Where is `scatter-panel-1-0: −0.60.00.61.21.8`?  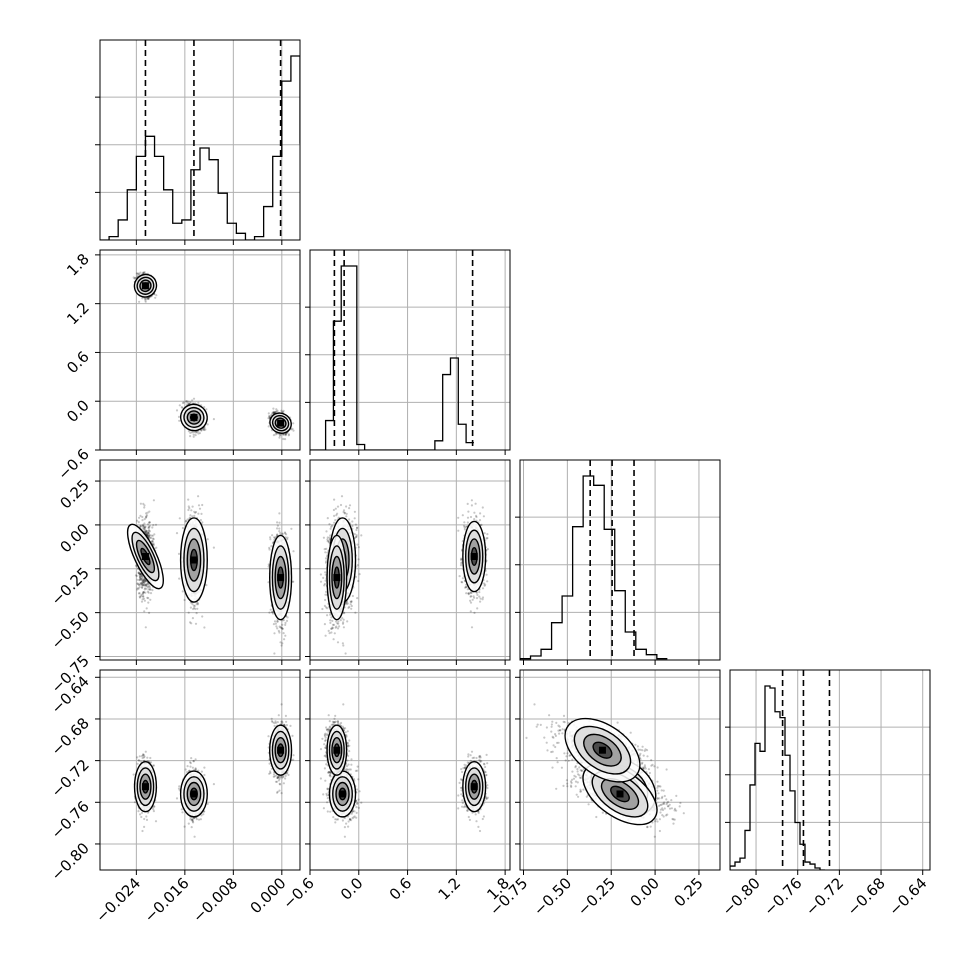
scatter-panel-1-0: −0.60.00.61.21.8 is located at coordinates (177, 366).